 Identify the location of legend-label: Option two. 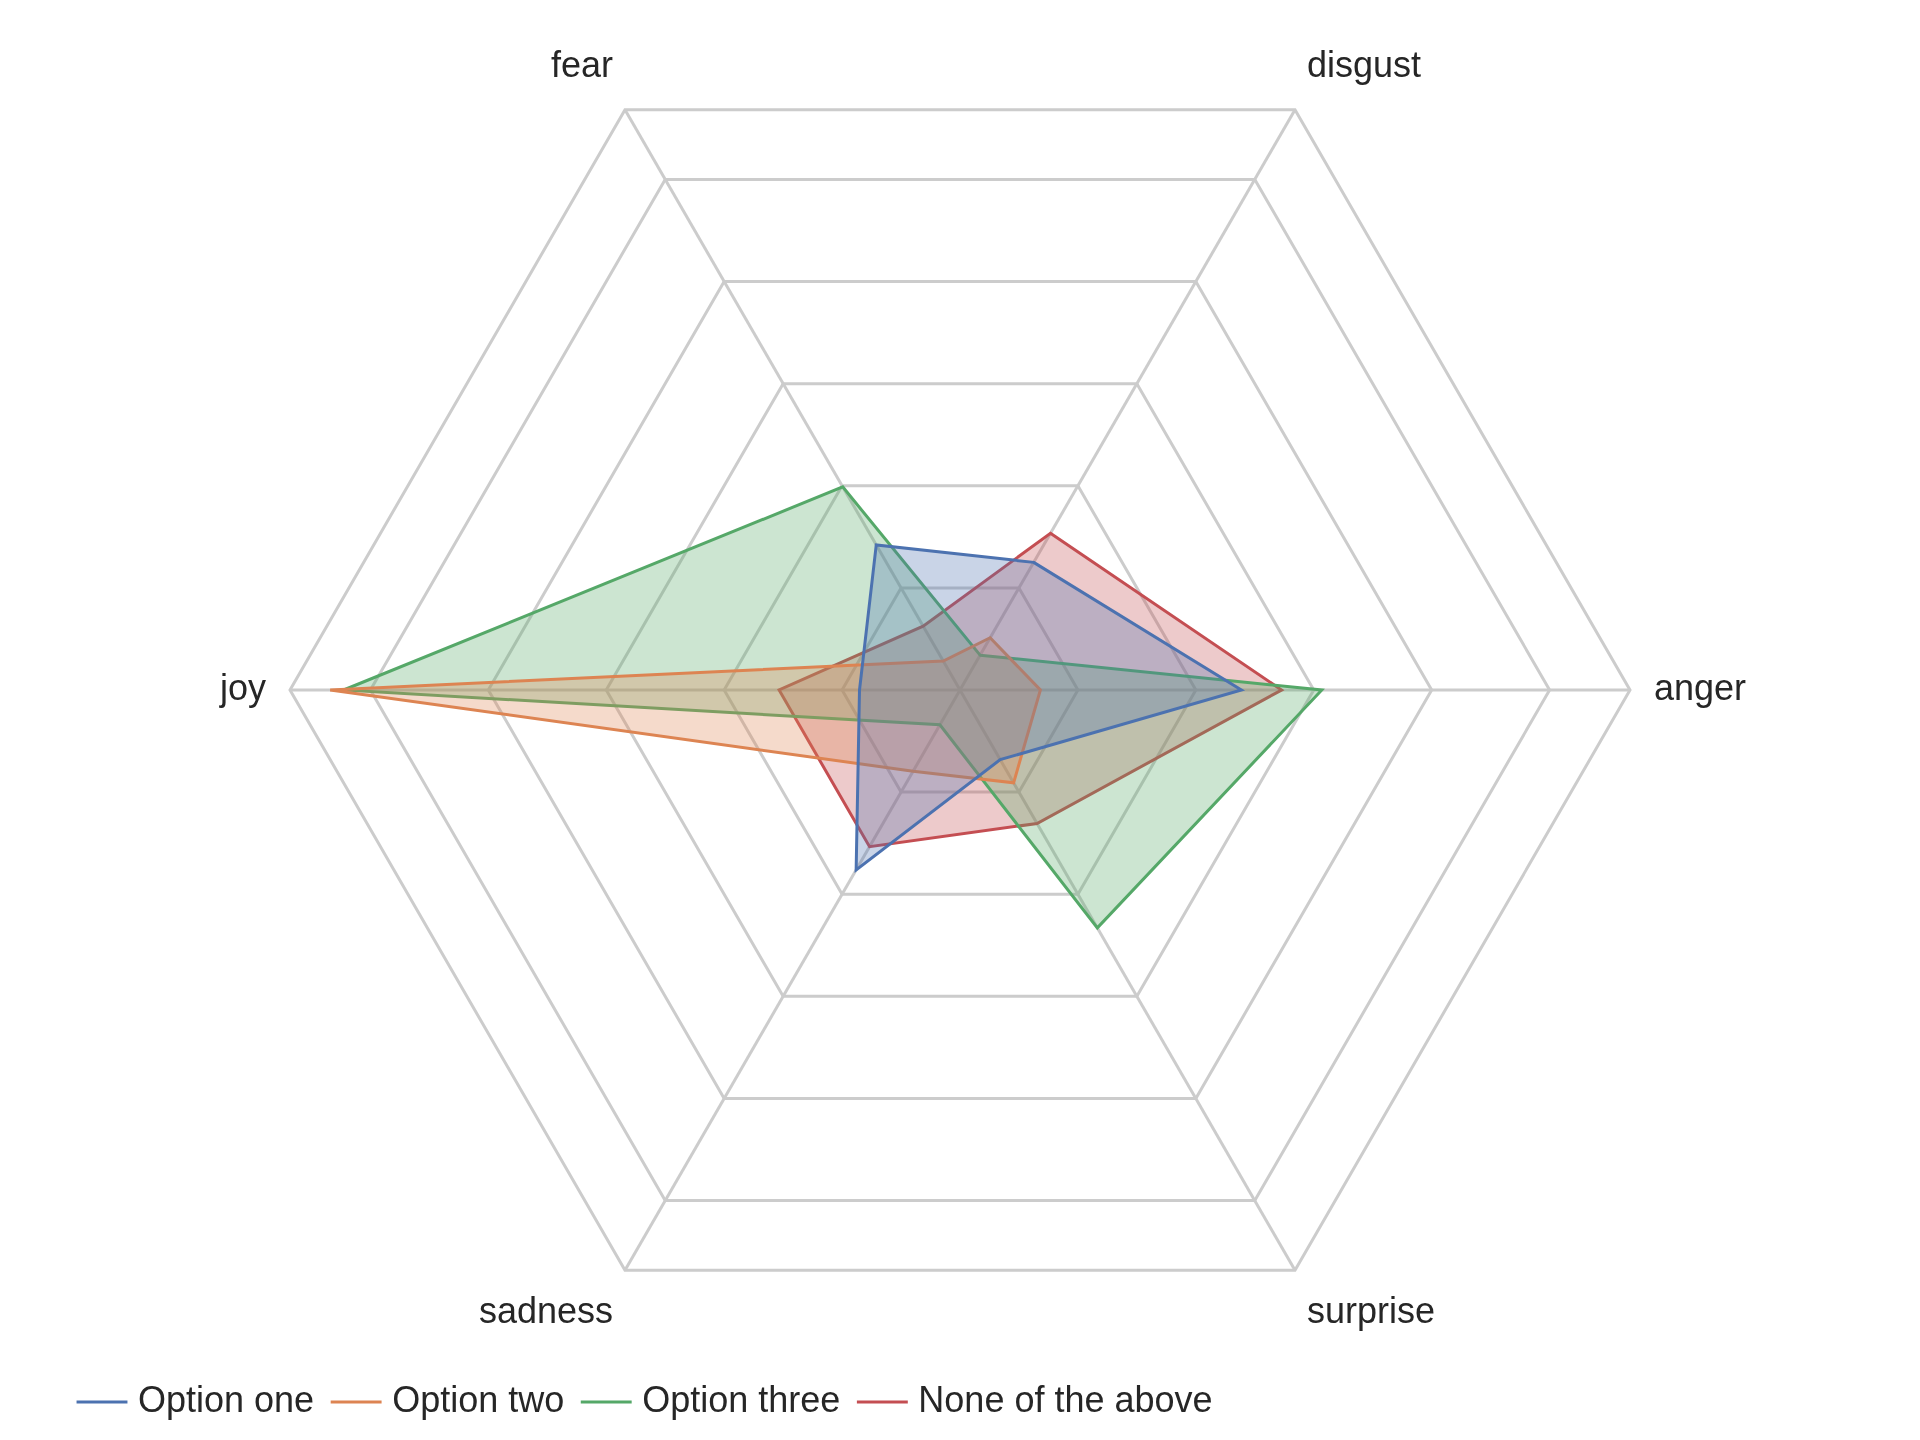
(478, 1399).